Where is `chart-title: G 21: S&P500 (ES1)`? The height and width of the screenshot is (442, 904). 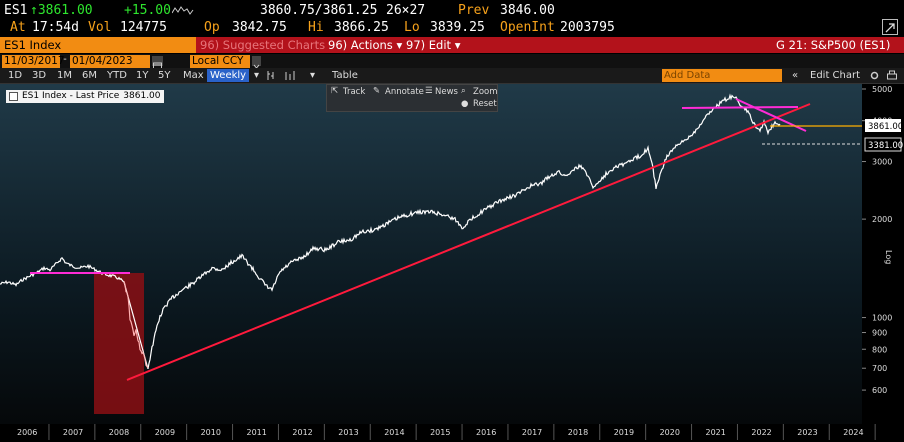
chart-title: G 21: S&P500 (ES1) is located at coordinates (833, 45).